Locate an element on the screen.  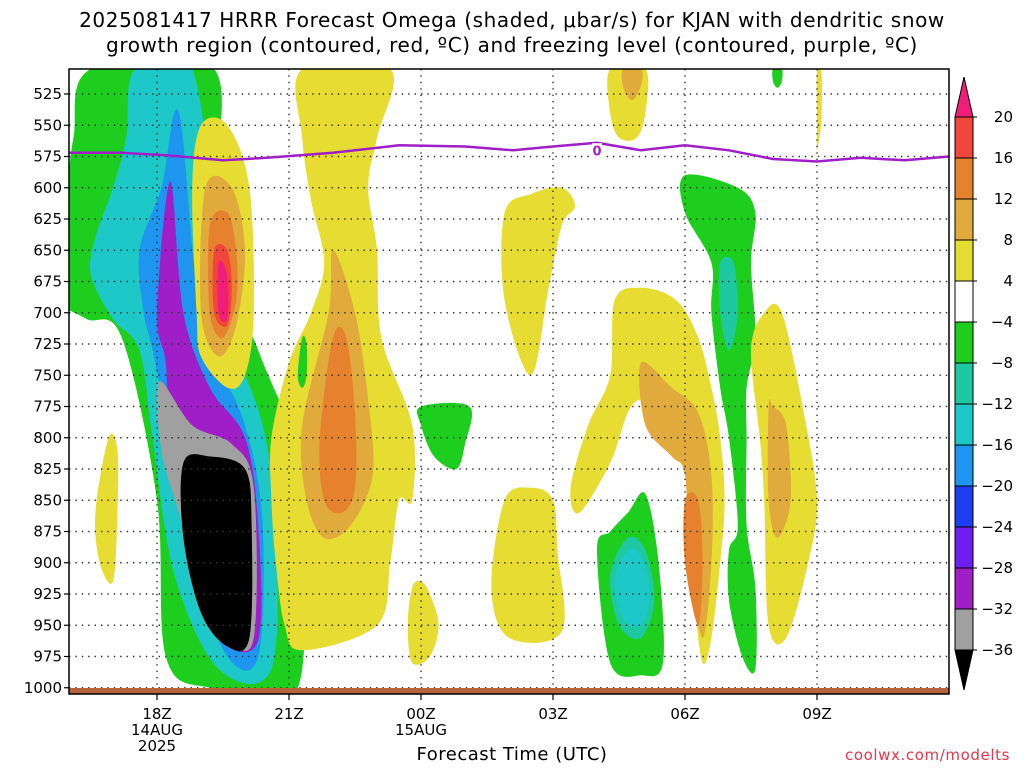
colorbar-swatch-cyan is located at coordinates (964, 424).